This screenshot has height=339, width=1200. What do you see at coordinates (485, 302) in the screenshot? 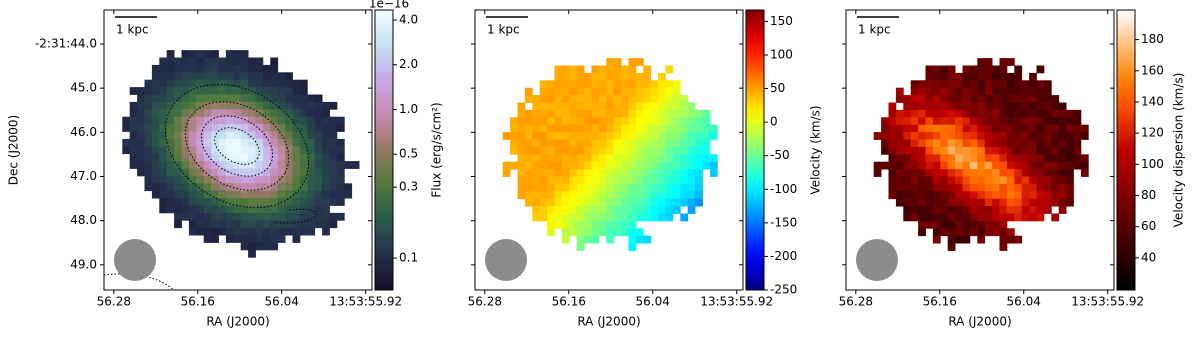
I see `x-tick-label: 56.28` at bounding box center [485, 302].